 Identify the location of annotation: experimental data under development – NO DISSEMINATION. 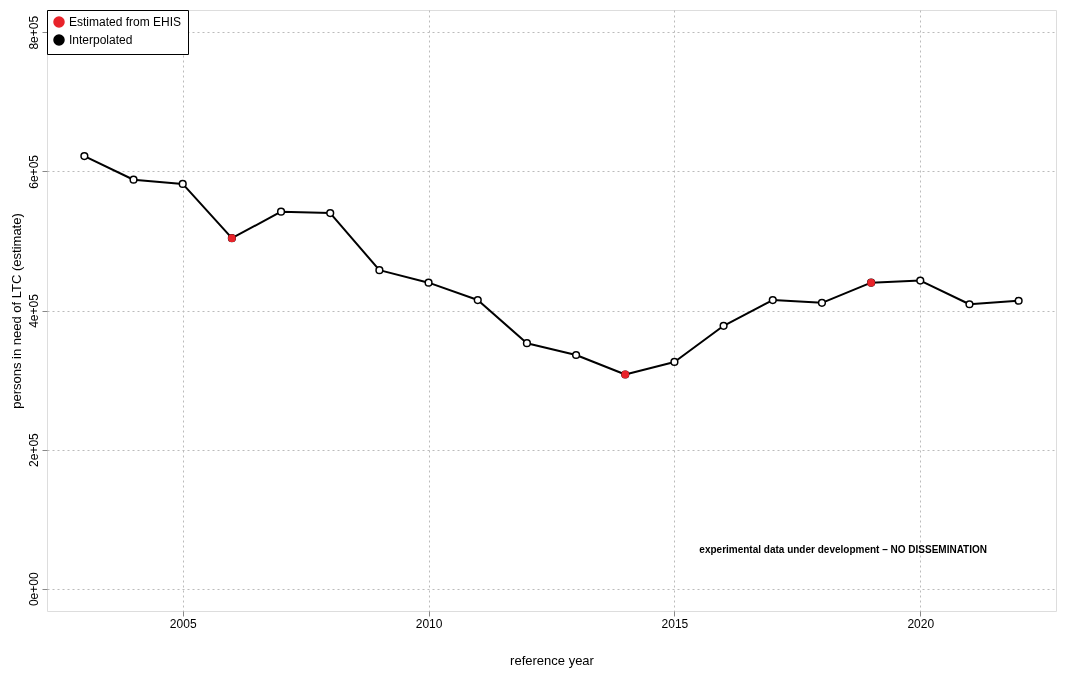
(843, 549).